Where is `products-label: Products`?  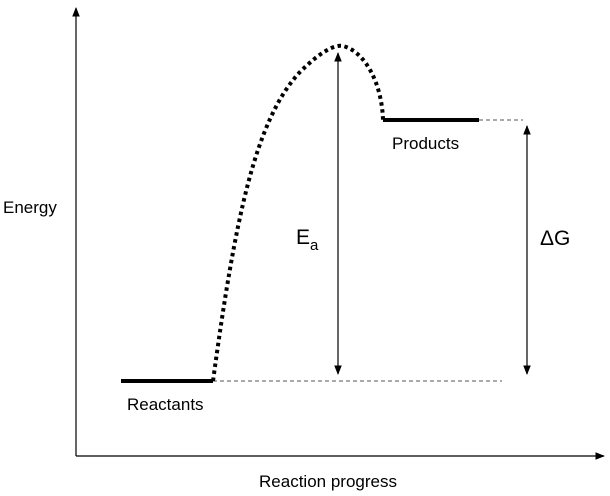 products-label: Products is located at coordinates (425, 143).